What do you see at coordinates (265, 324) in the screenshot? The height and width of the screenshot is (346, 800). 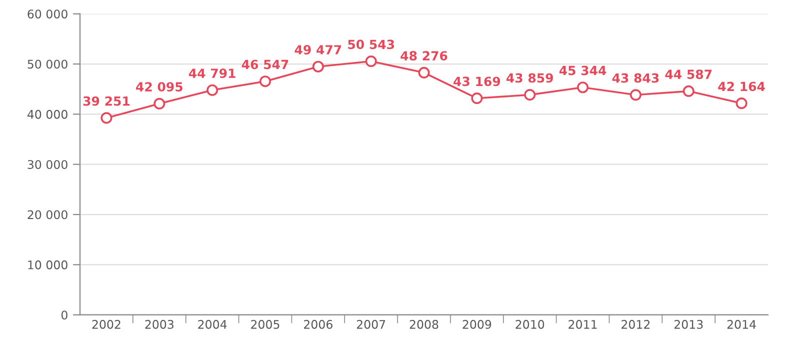 I see `x-tick-label: 2005` at bounding box center [265, 324].